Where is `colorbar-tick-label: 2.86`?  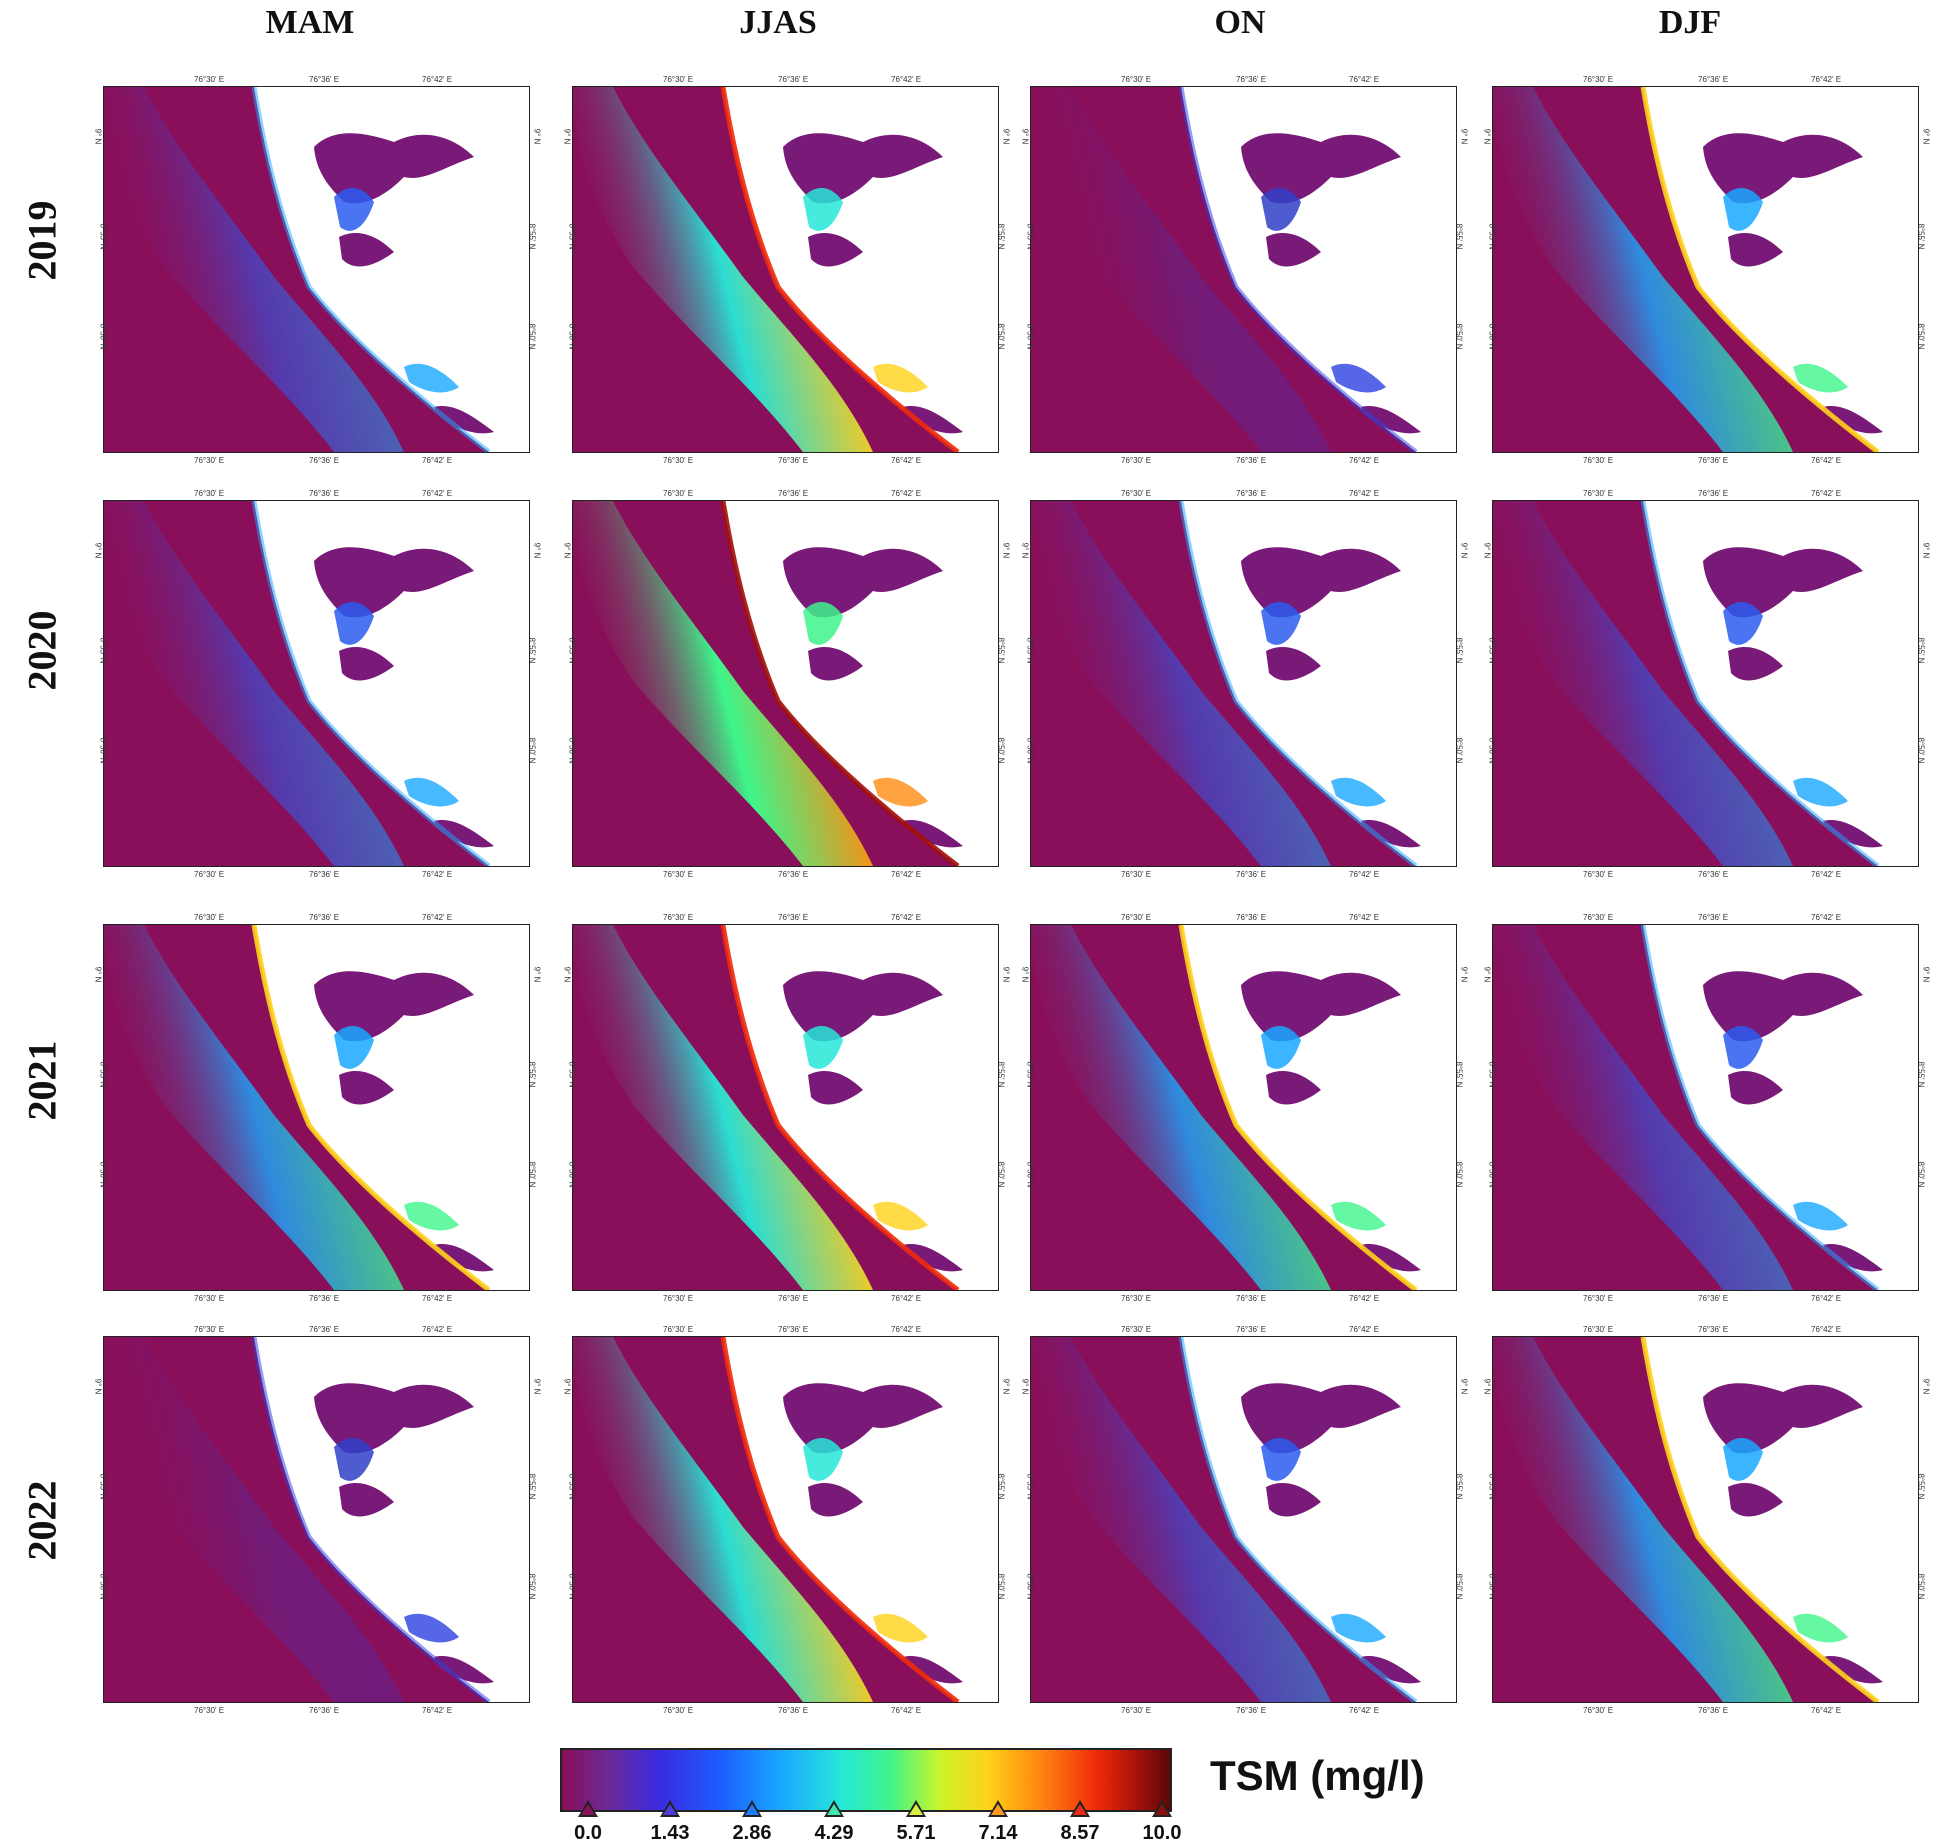
colorbar-tick-label: 2.86 is located at coordinates (752, 1833).